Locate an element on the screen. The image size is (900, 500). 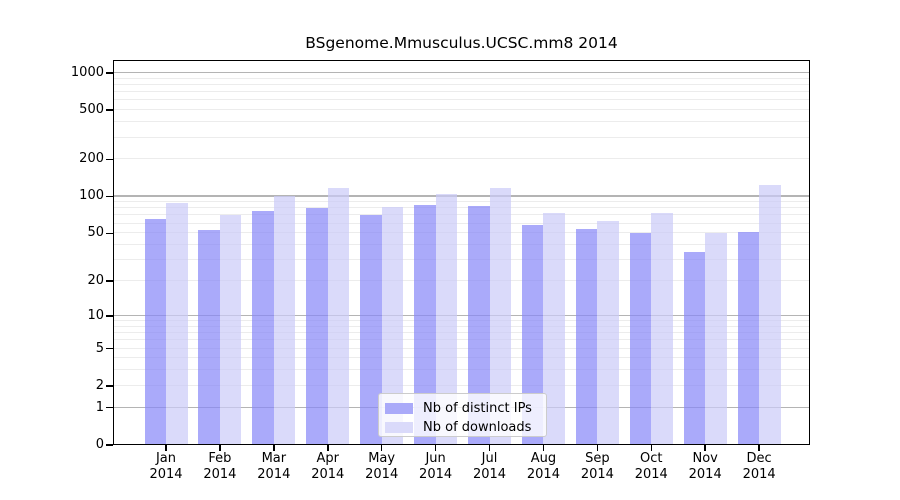
bar-aug-distinct-ips is located at coordinates (532, 334).